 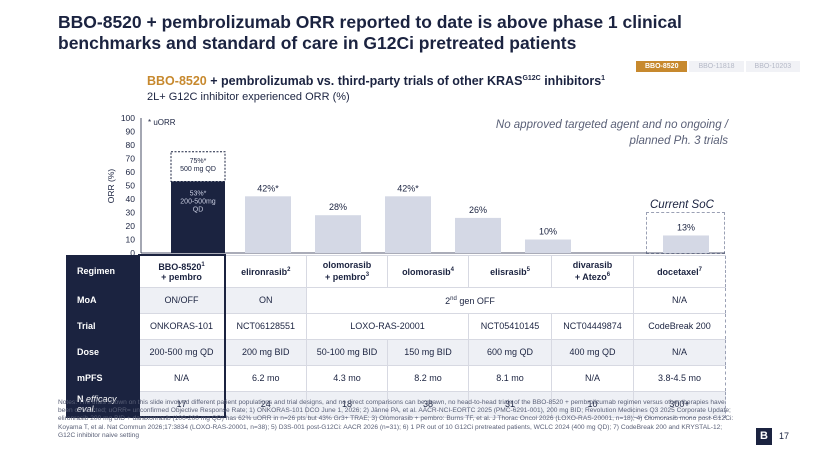 I want to click on y-tick-label: 60, so click(x=131, y=172).